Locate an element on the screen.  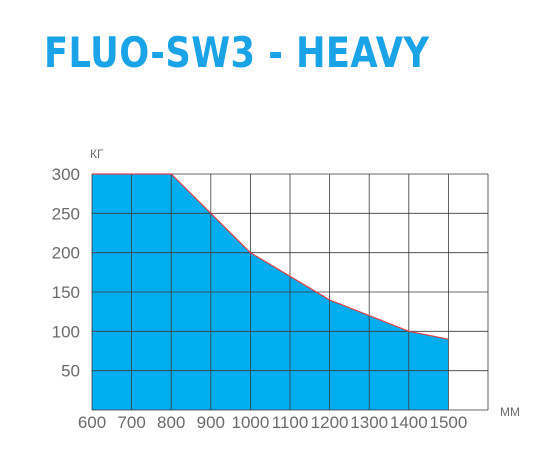
x-tick-label: 1400 is located at coordinates (409, 422).